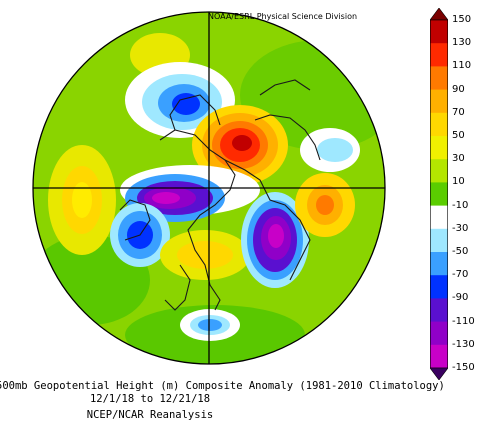 The height and width of the screenshot is (421, 485). I want to click on colorbar, so click(439, 194).